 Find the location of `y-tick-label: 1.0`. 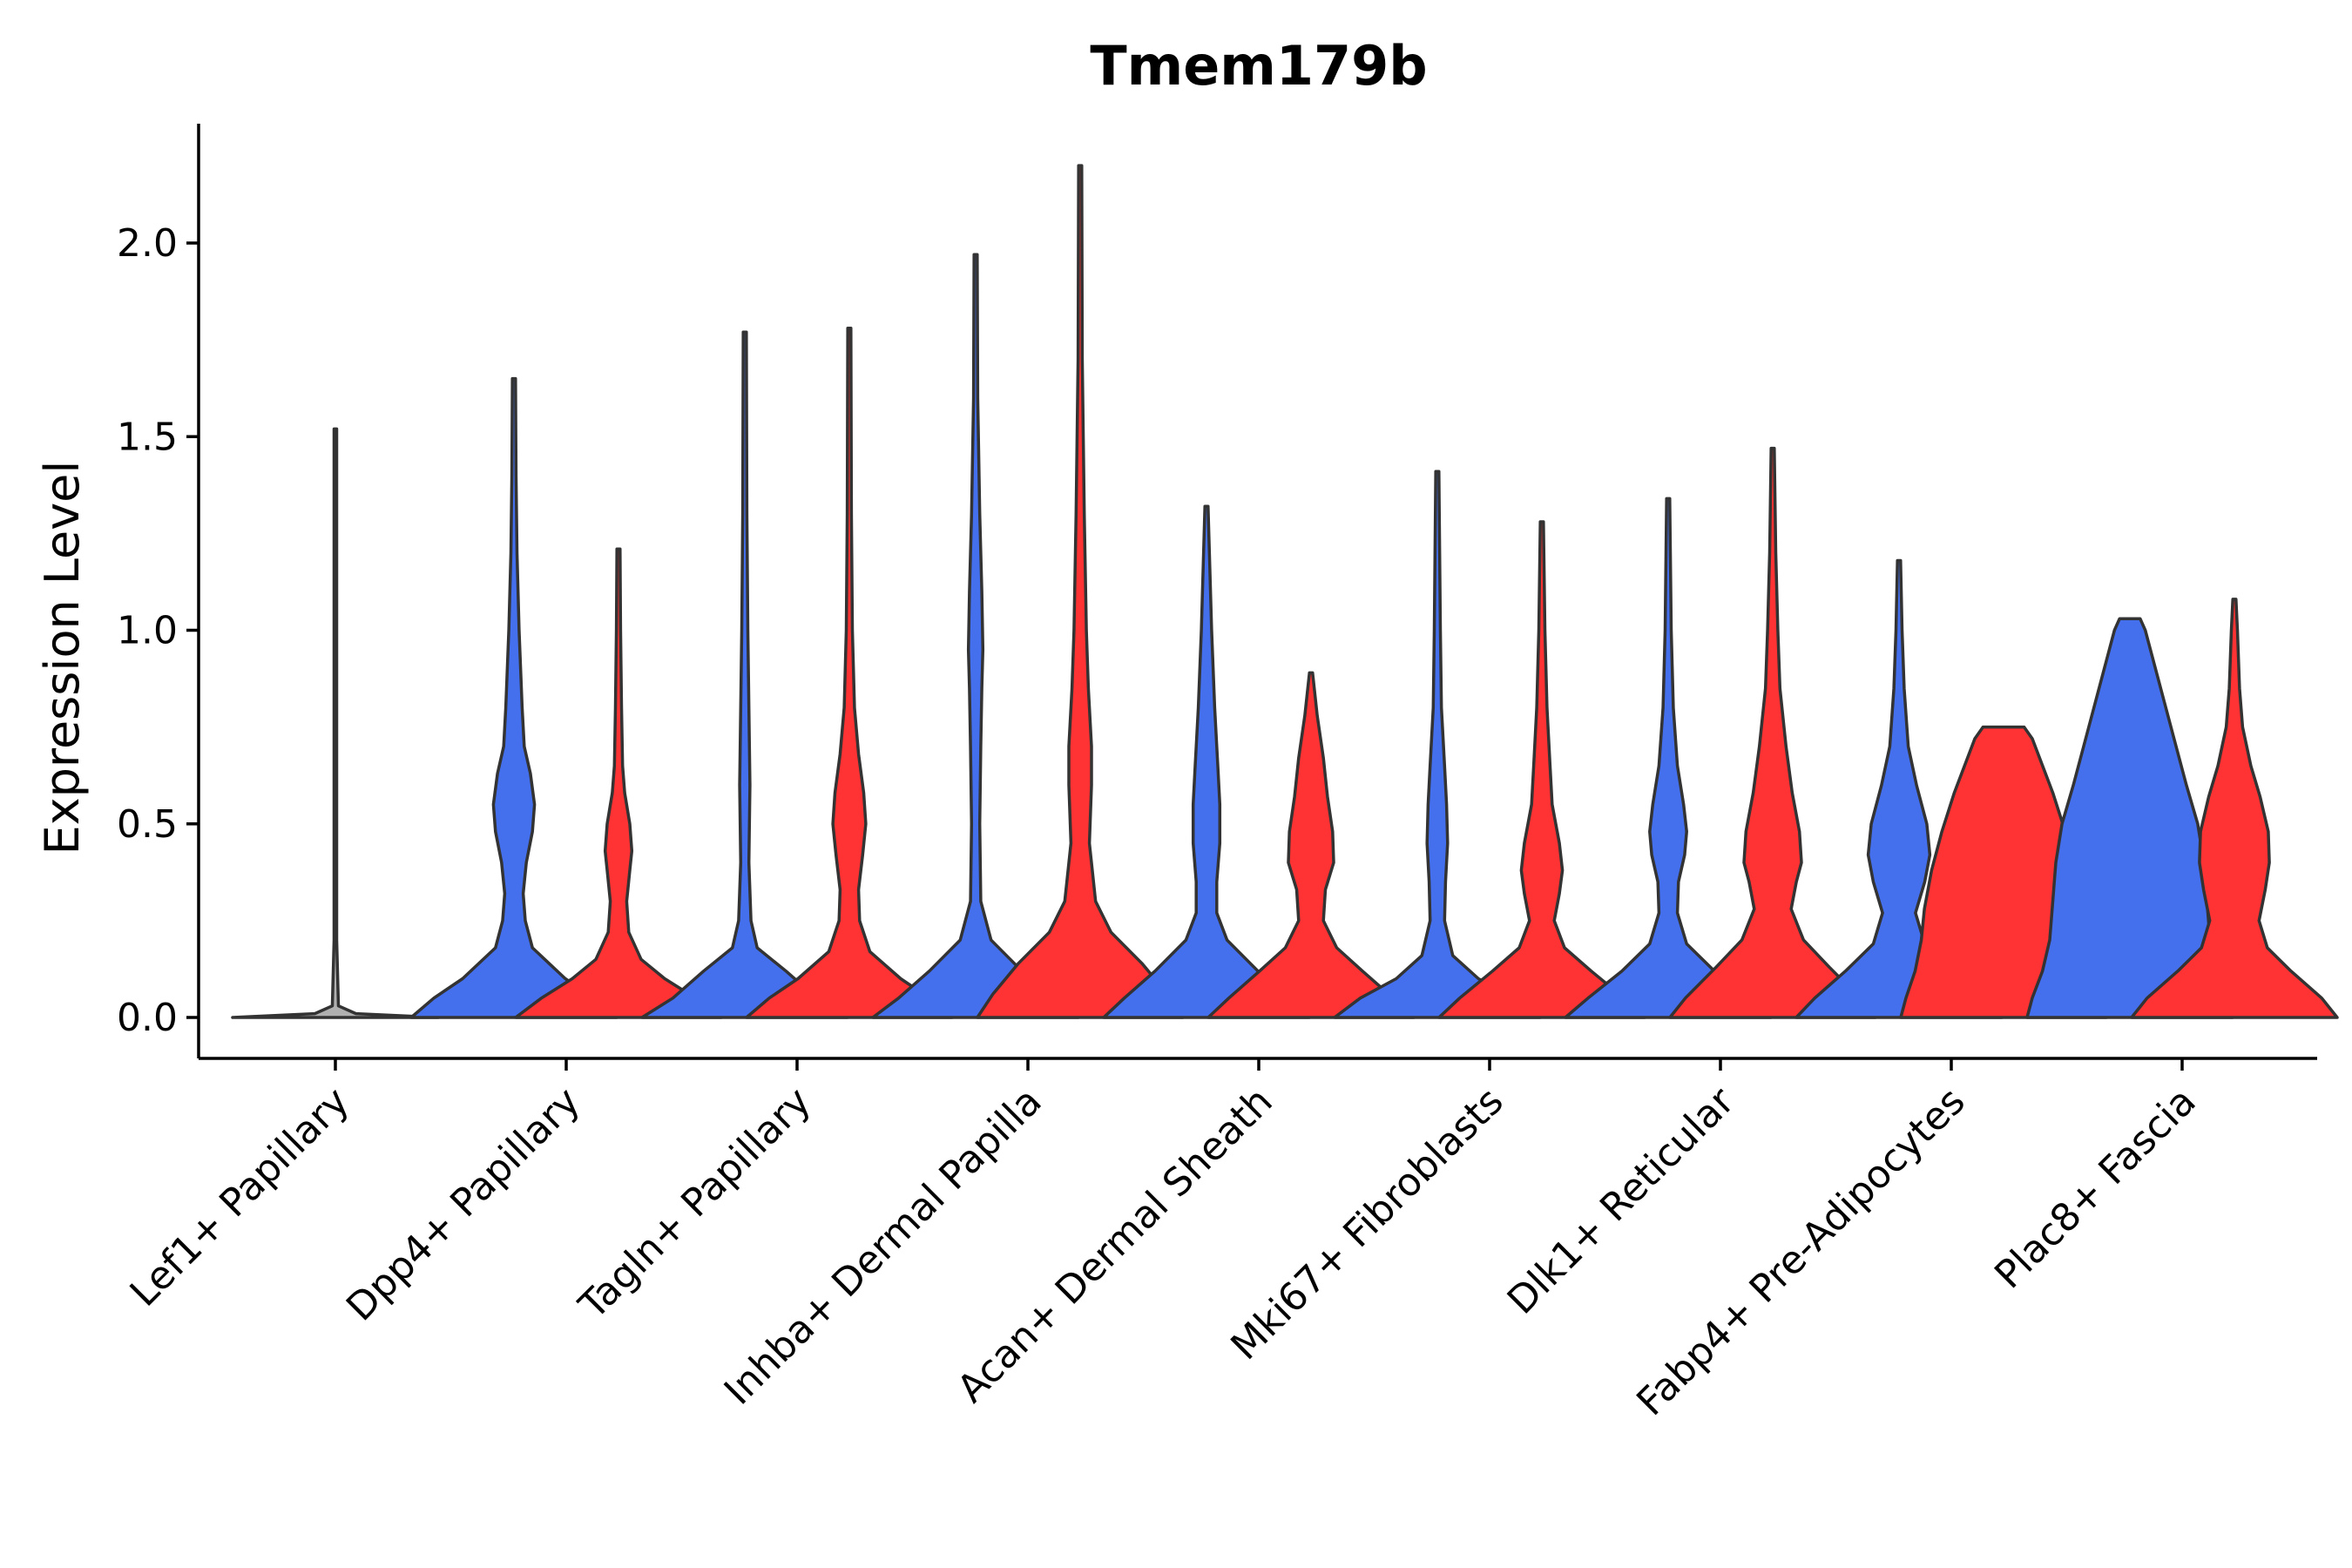

y-tick-label: 1.0 is located at coordinates (147, 631).